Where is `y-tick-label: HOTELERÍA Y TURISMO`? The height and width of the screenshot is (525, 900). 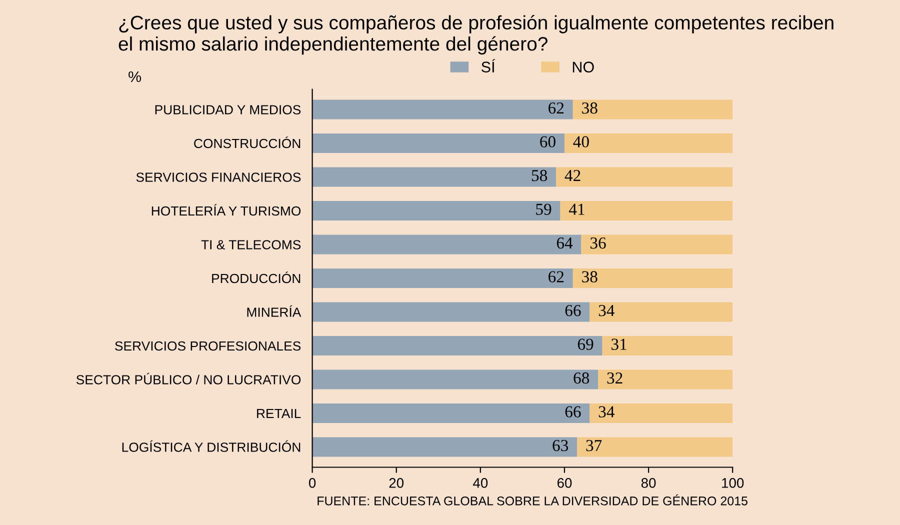 y-tick-label: HOTELERÍA Y TURISMO is located at coordinates (226, 210).